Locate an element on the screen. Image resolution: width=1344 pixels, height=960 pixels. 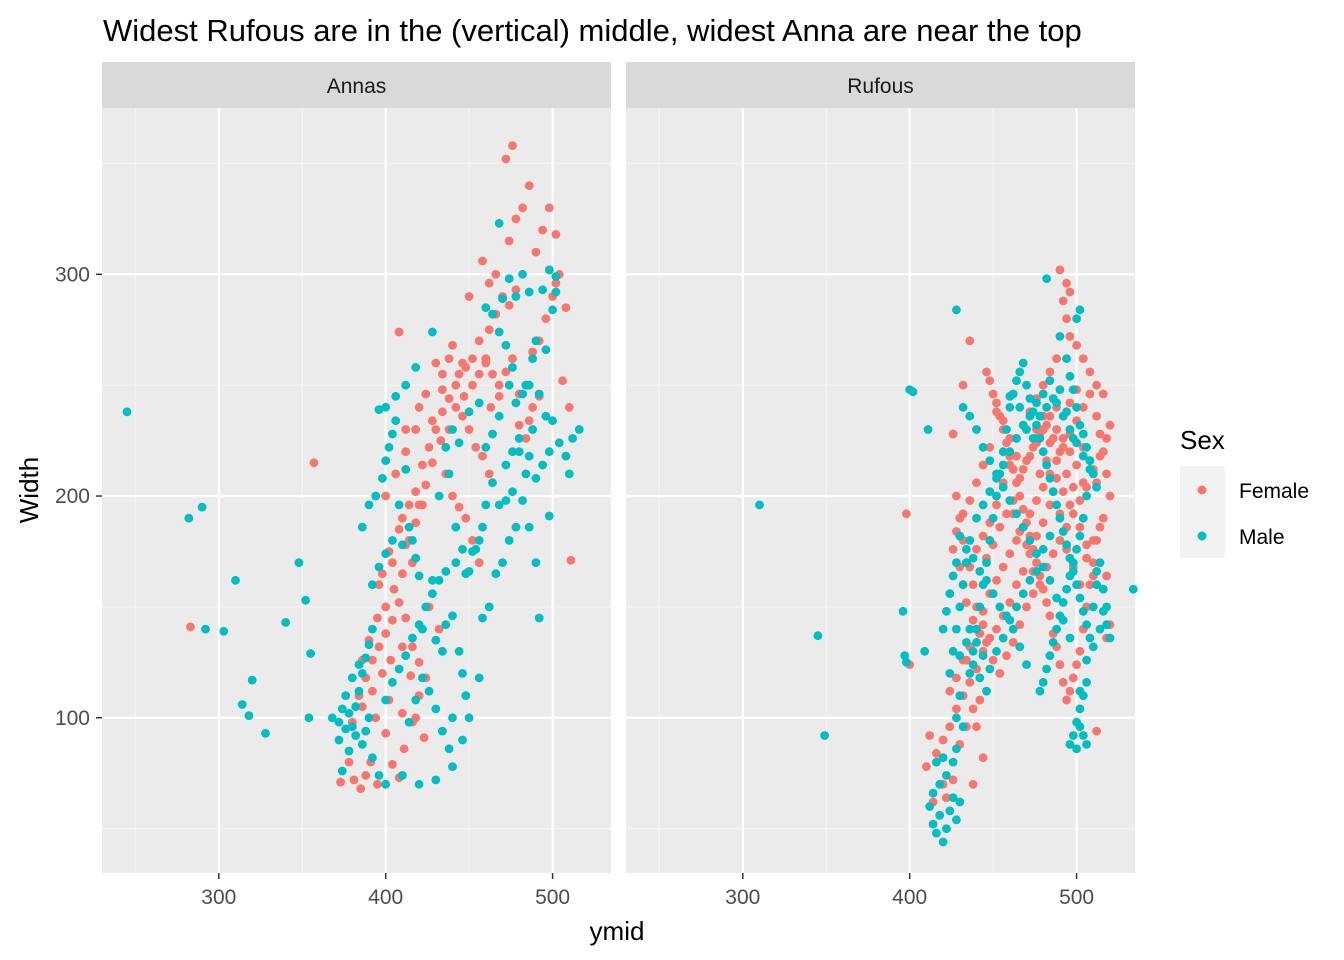
legend-key-background is located at coordinates (1202, 512).